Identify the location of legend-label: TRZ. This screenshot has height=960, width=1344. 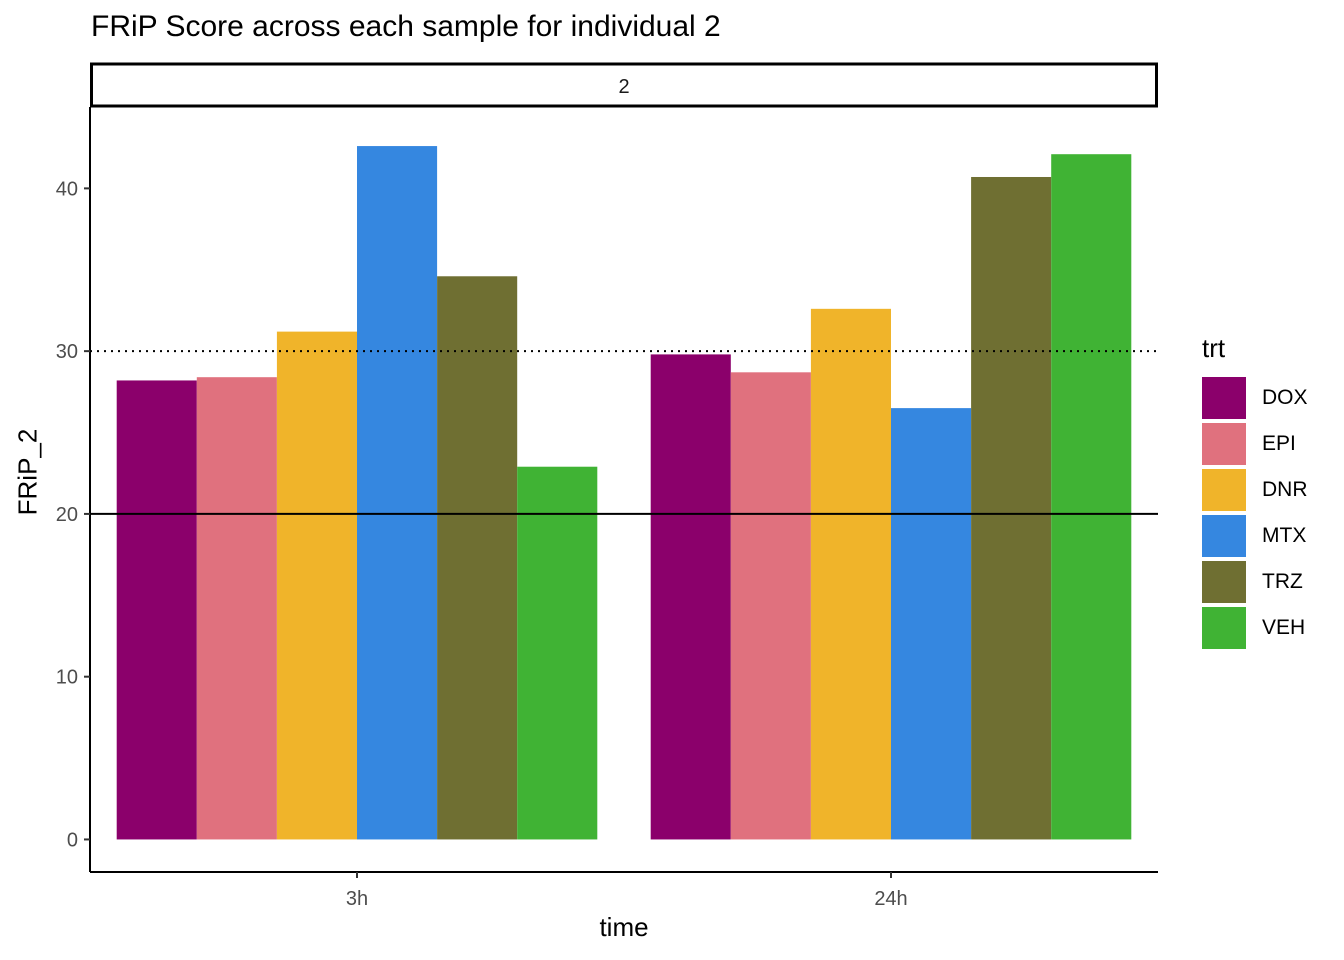
(1282, 581).